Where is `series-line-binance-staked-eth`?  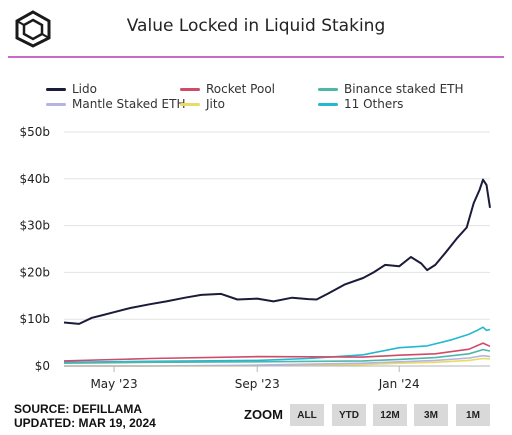 series-line-binance-staked-eth is located at coordinates (277, 356).